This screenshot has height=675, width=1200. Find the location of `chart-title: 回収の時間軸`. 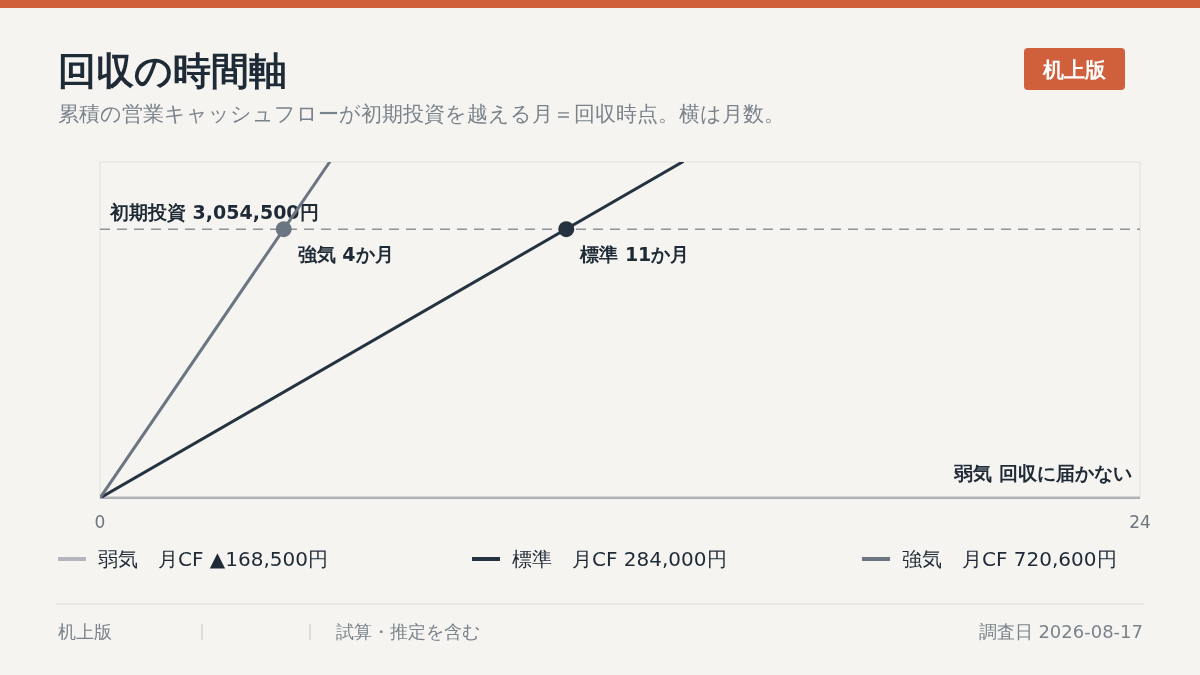

chart-title: 回収の時間軸 is located at coordinates (172, 71).